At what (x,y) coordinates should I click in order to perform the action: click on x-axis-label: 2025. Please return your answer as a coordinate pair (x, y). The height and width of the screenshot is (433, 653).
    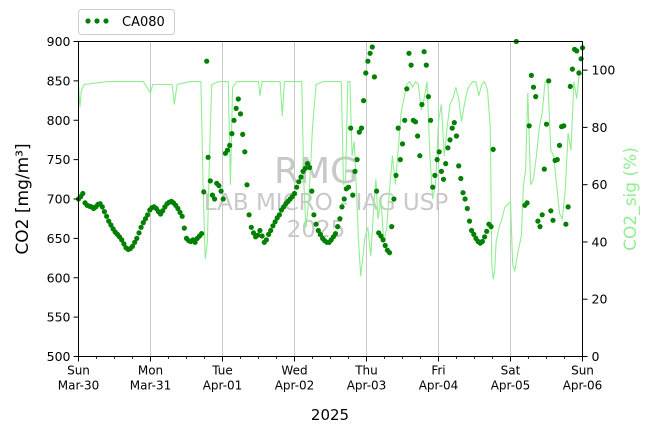
    Looking at the image, I should click on (330, 415).